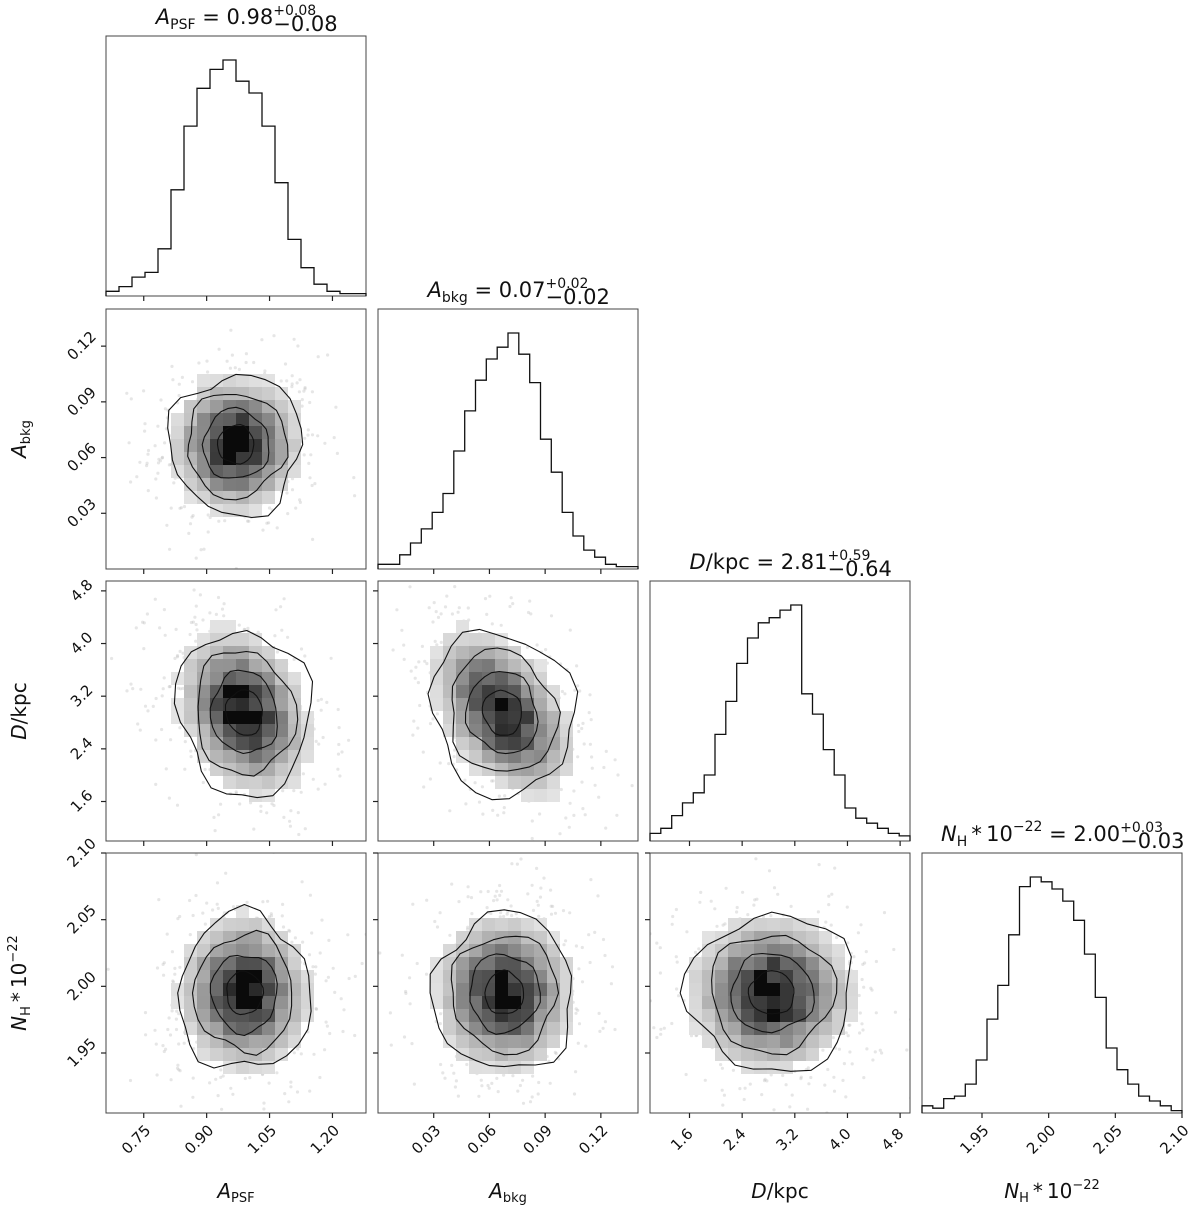 The width and height of the screenshot is (1200, 1216). I want to click on x-tick-label: 0.09, so click(537, 1139).